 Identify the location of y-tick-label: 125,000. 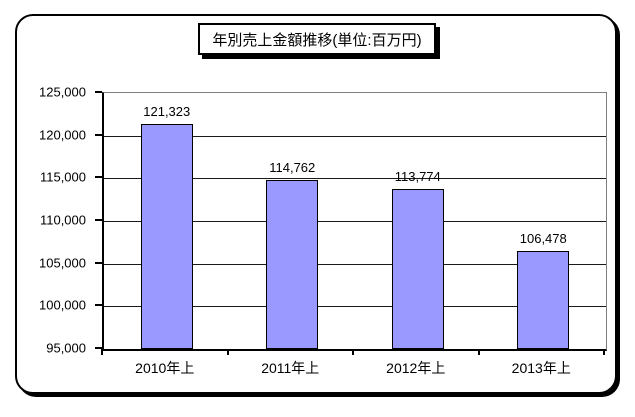
(62, 92).